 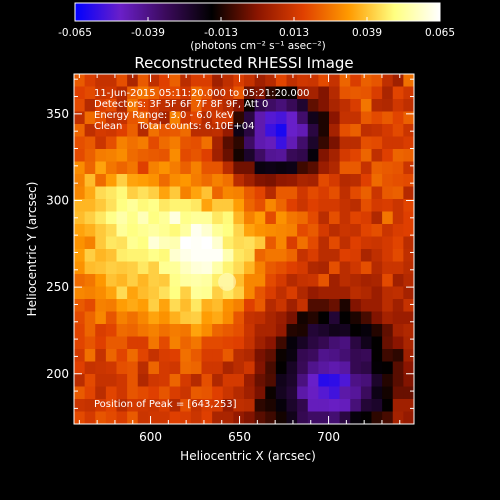 What do you see at coordinates (57, 374) in the screenshot?
I see `y-tick-label: 200` at bounding box center [57, 374].